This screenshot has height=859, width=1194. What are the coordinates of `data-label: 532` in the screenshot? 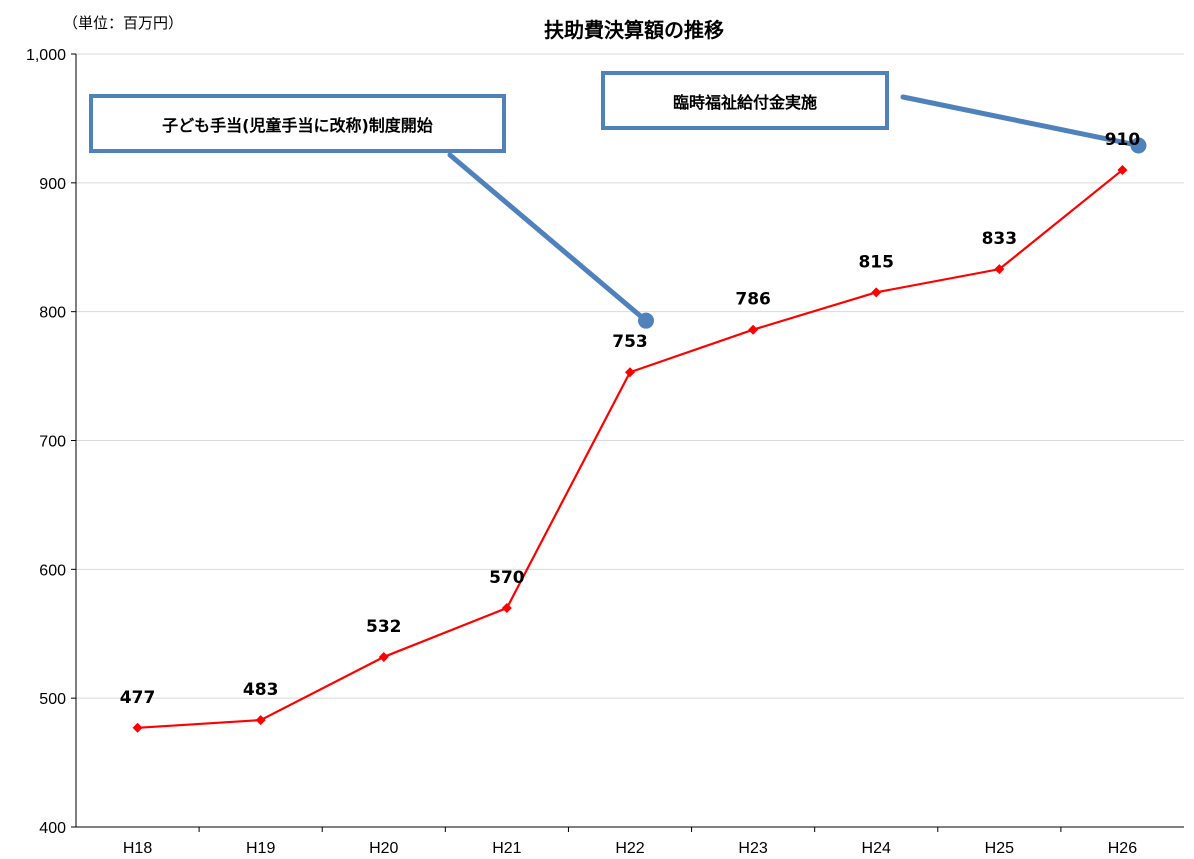 It's located at (384, 627).